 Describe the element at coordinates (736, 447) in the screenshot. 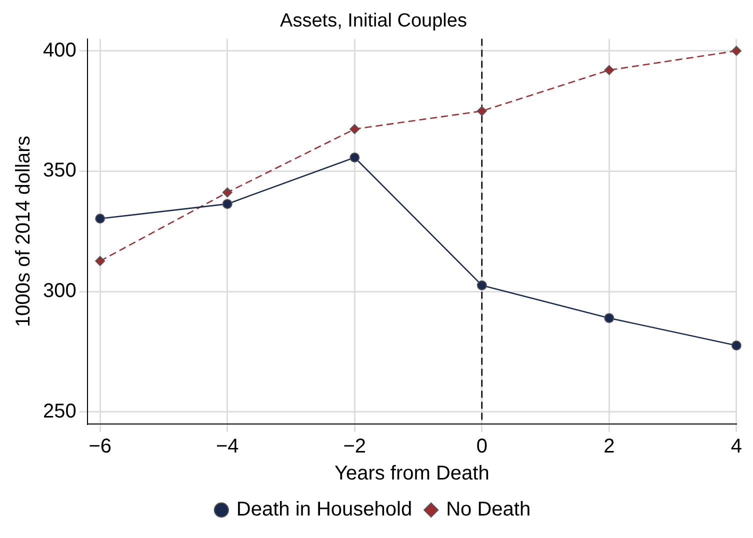

I see `x-tick-label: 4` at that location.